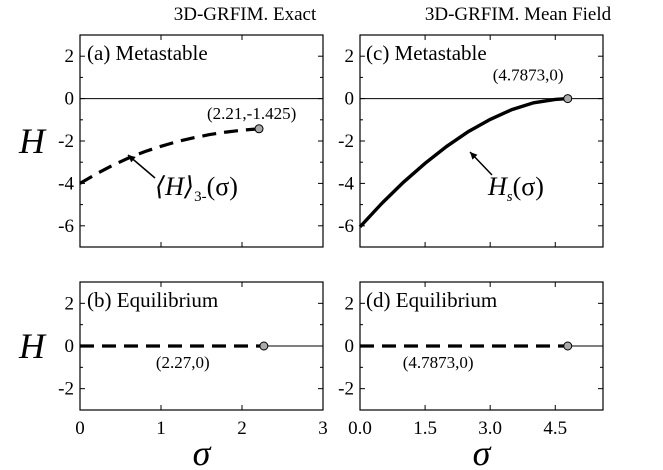 The height and width of the screenshot is (470, 663). I want to click on panel-label: (c) Metastable, so click(426, 53).